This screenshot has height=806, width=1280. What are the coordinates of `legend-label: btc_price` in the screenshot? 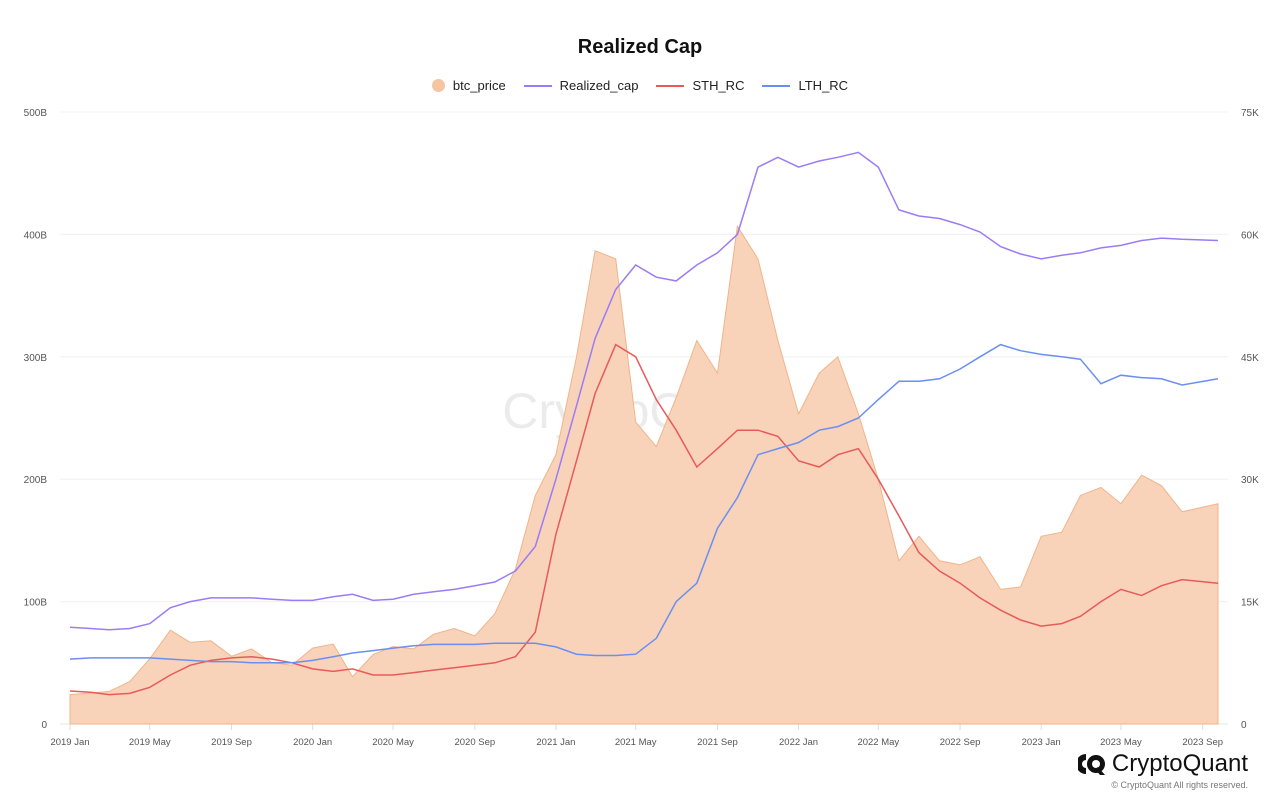 It's located at (479, 85).